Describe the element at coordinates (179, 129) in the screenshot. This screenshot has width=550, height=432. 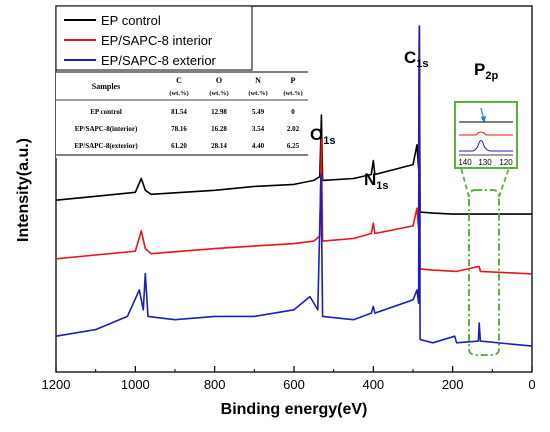
I see `table-cell: 78.16` at that location.